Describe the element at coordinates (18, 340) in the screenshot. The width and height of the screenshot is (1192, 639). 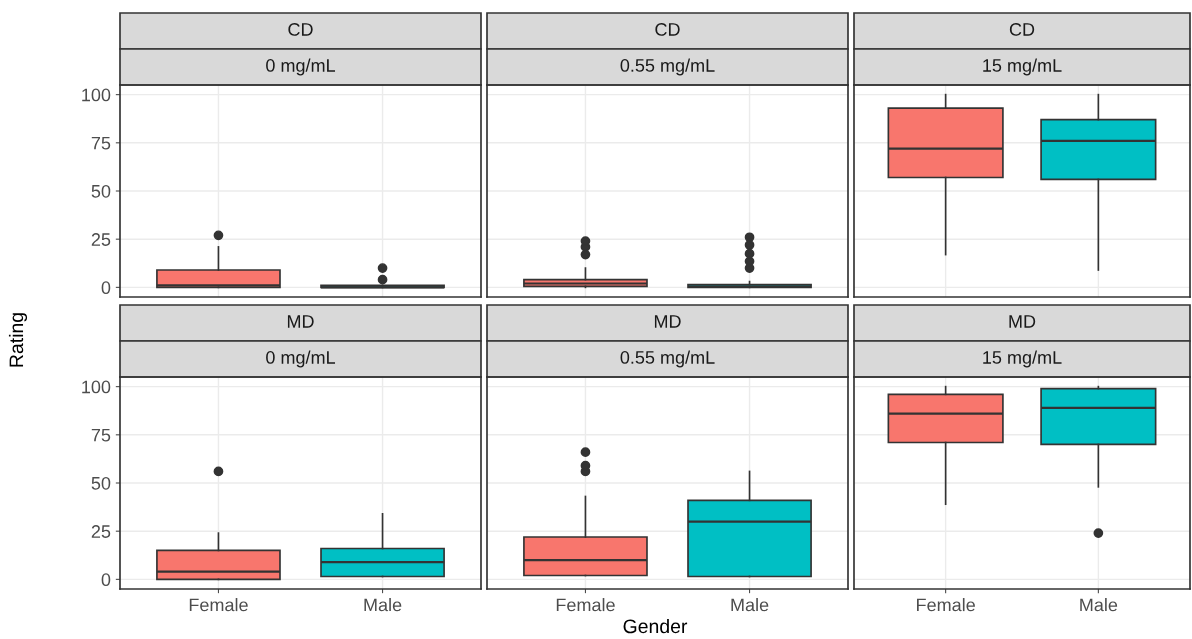
I see `y-axis-title: Rating` at that location.